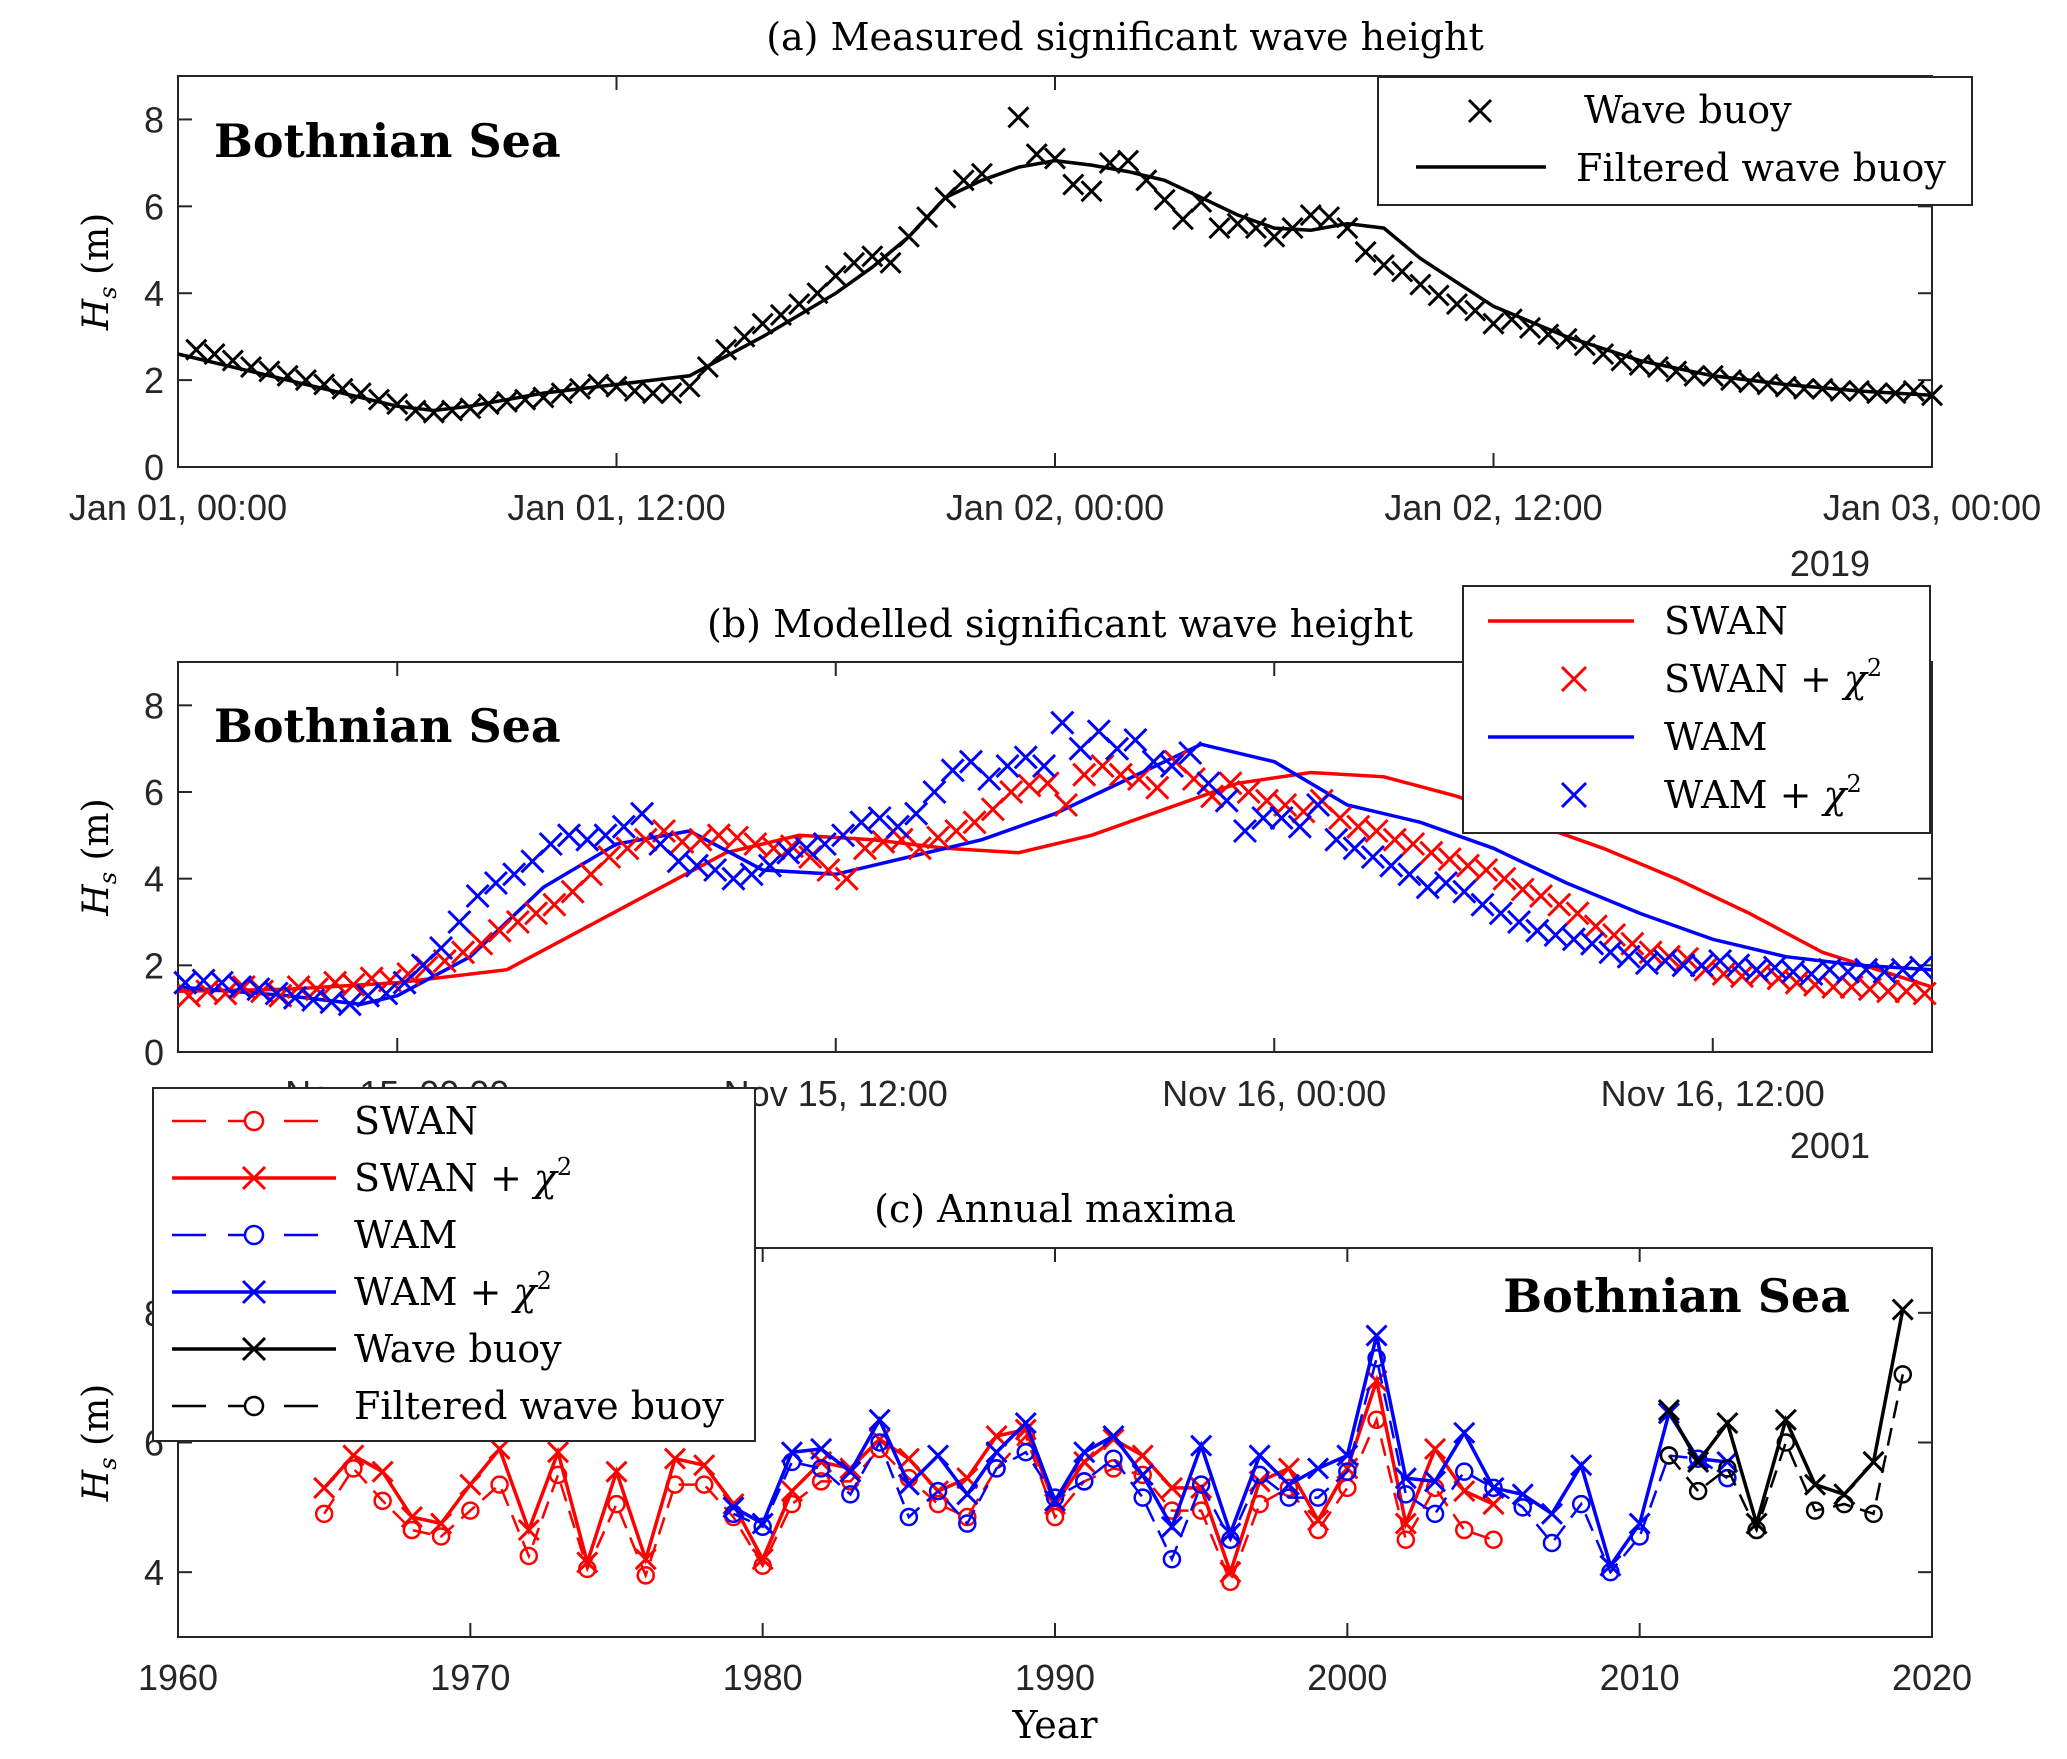 Image resolution: width=2067 pixels, height=1759 pixels. Describe the element at coordinates (254, 1178) in the screenshot. I see `c-legend-marker-swan-chi2-b` at that location.